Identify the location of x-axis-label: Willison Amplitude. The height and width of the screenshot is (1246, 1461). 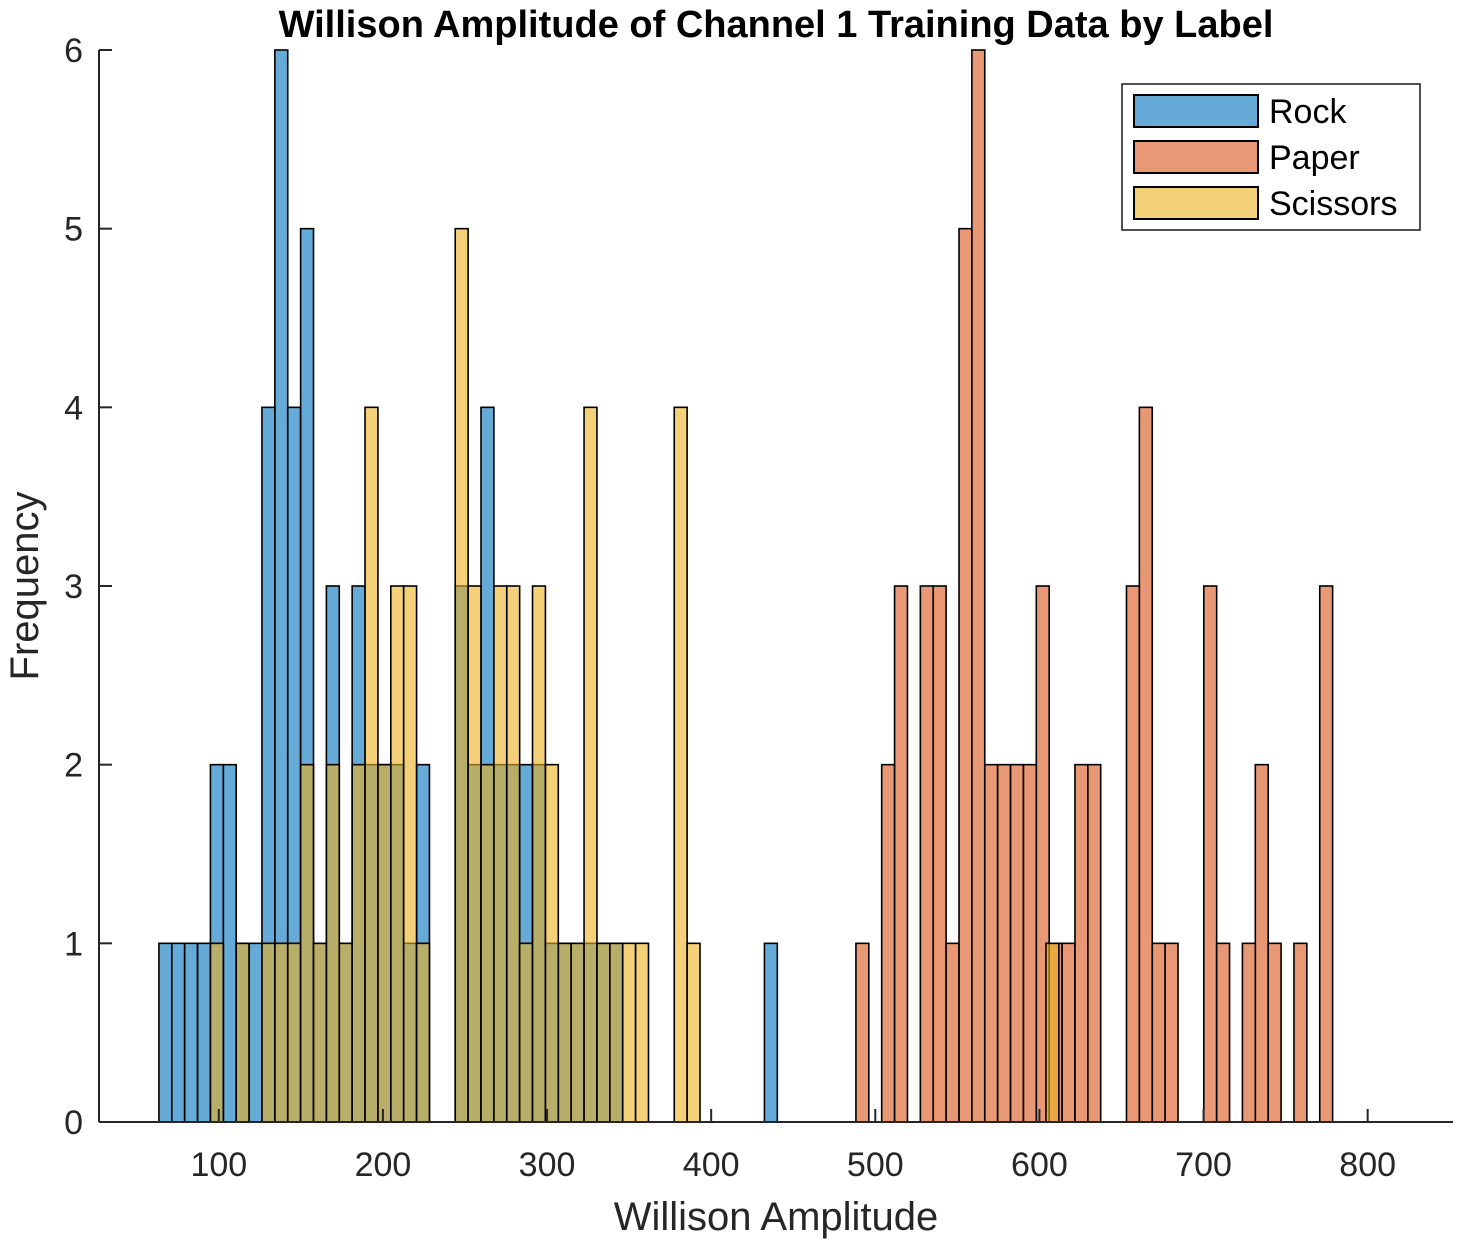
(776, 1217).